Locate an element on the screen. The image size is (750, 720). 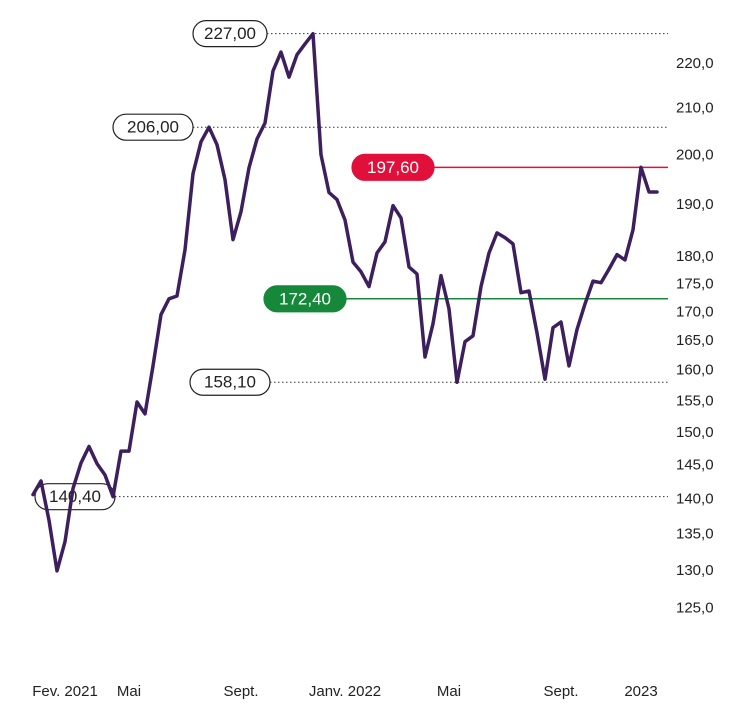
y-tick-label: 145,0 is located at coordinates (695, 465).